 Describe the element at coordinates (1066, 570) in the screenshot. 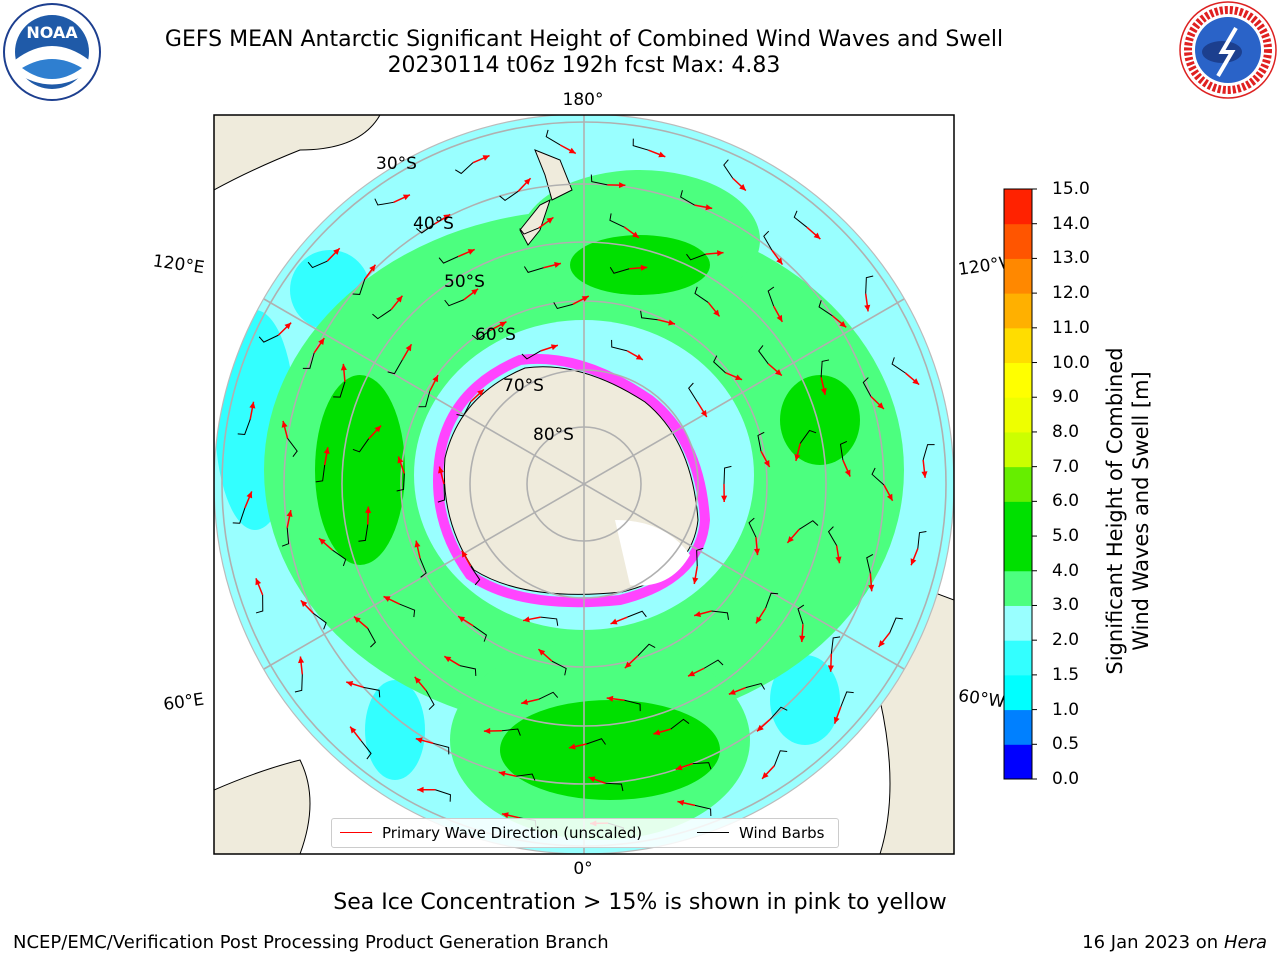

I see `colorbar-tick-label: 4.0` at that location.